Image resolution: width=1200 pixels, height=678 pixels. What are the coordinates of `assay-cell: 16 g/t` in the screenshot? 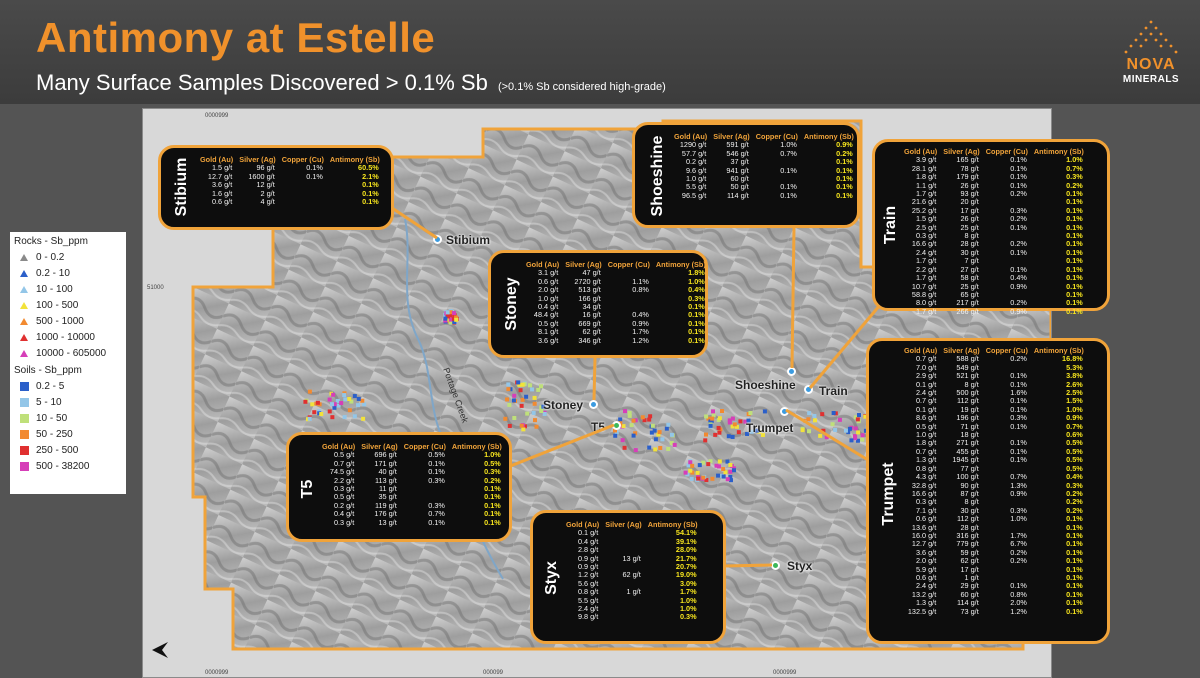 It's located at (591, 315).